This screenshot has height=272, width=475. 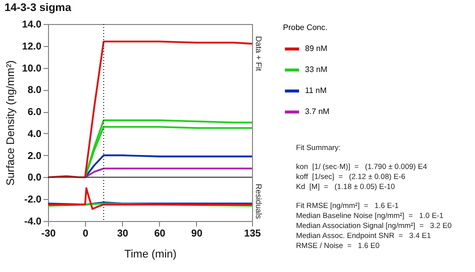 What do you see at coordinates (33, 222) in the screenshot?
I see `y-tick-label: -4.0` at bounding box center [33, 222].